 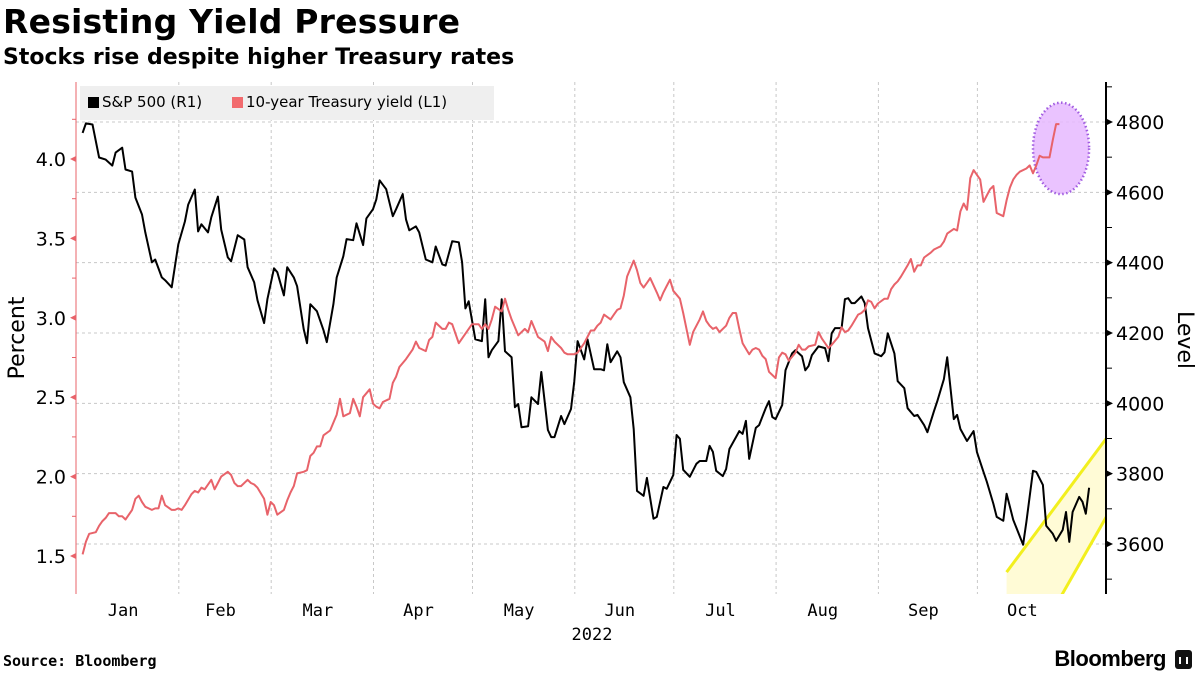 What do you see at coordinates (619, 611) in the screenshot?
I see `x-tick-label: Jun` at bounding box center [619, 611].